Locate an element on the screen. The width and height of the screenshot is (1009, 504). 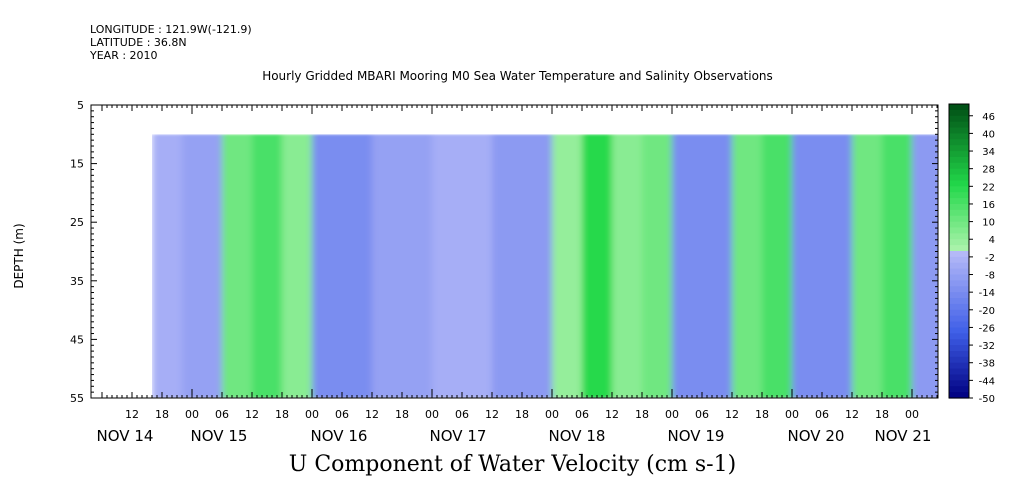
y-tick-label: 15 is located at coordinates (77, 164).